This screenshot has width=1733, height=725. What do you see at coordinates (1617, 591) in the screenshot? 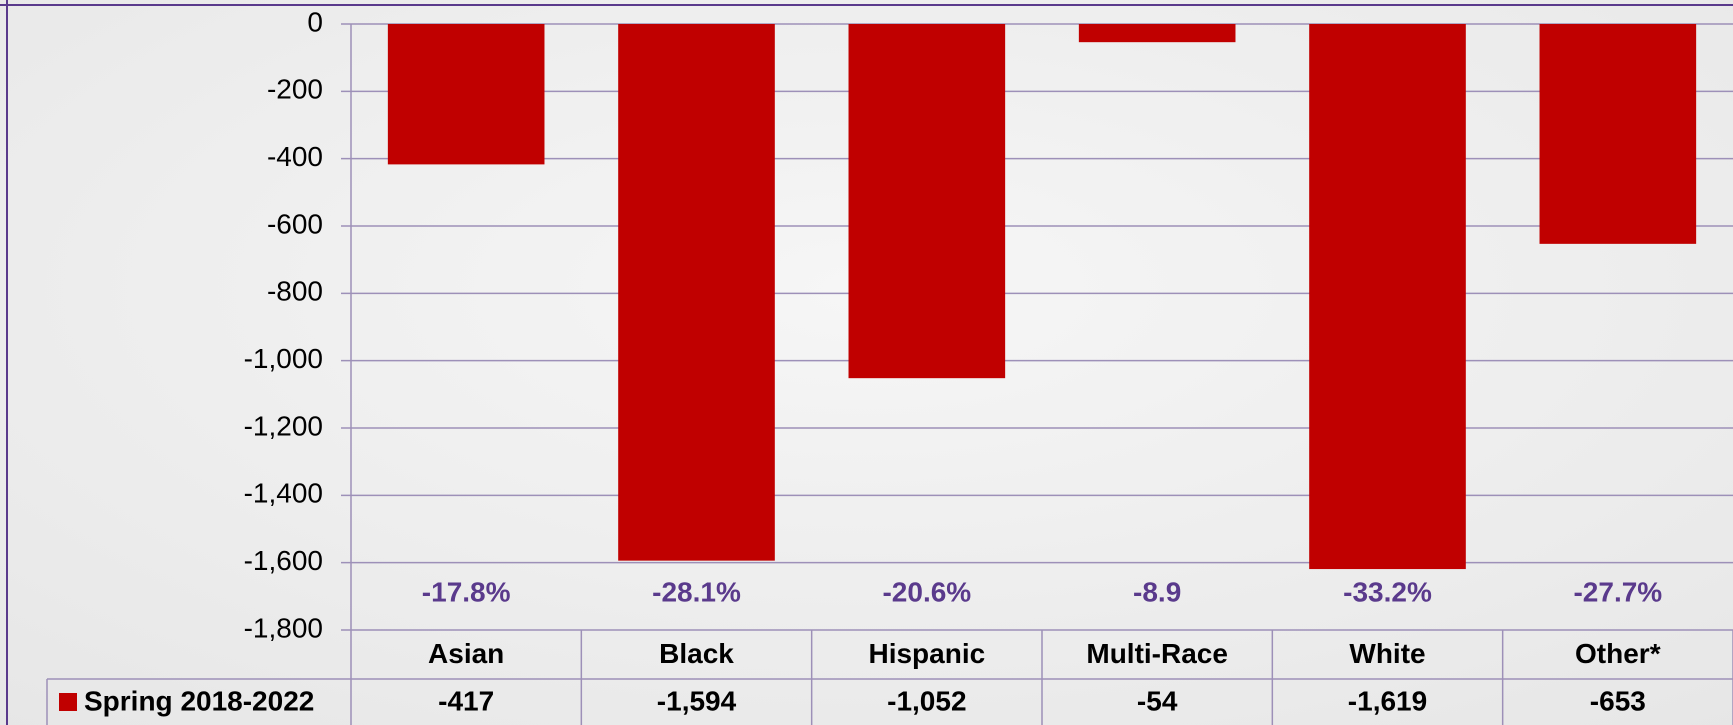
I see `annotation: -27.7%` at bounding box center [1617, 591].